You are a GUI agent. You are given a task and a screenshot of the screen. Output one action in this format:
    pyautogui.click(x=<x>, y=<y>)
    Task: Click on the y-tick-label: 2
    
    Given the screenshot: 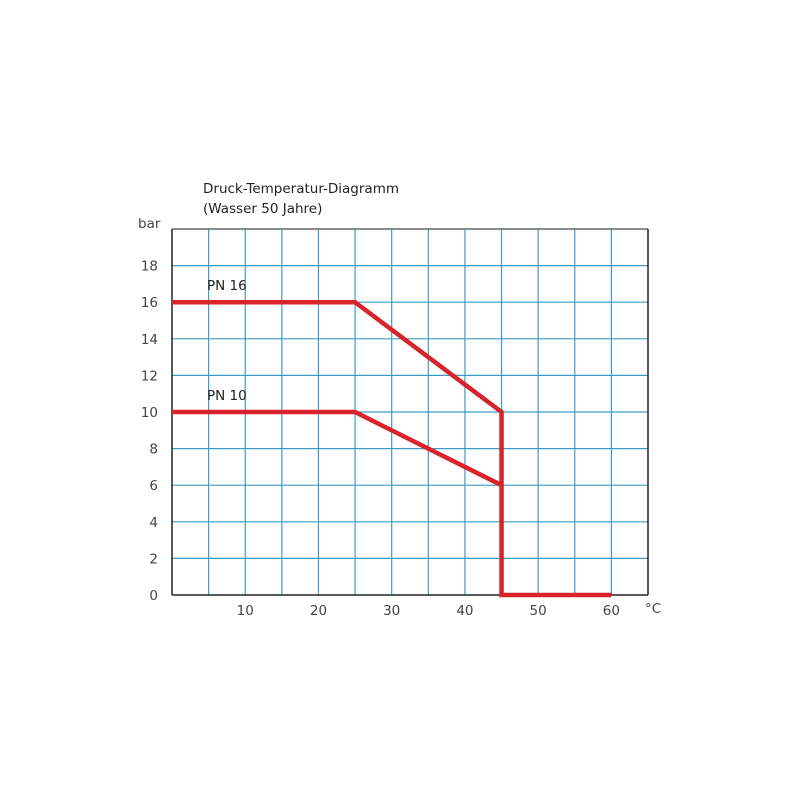 What is the action you would take?
    pyautogui.click(x=153, y=559)
    